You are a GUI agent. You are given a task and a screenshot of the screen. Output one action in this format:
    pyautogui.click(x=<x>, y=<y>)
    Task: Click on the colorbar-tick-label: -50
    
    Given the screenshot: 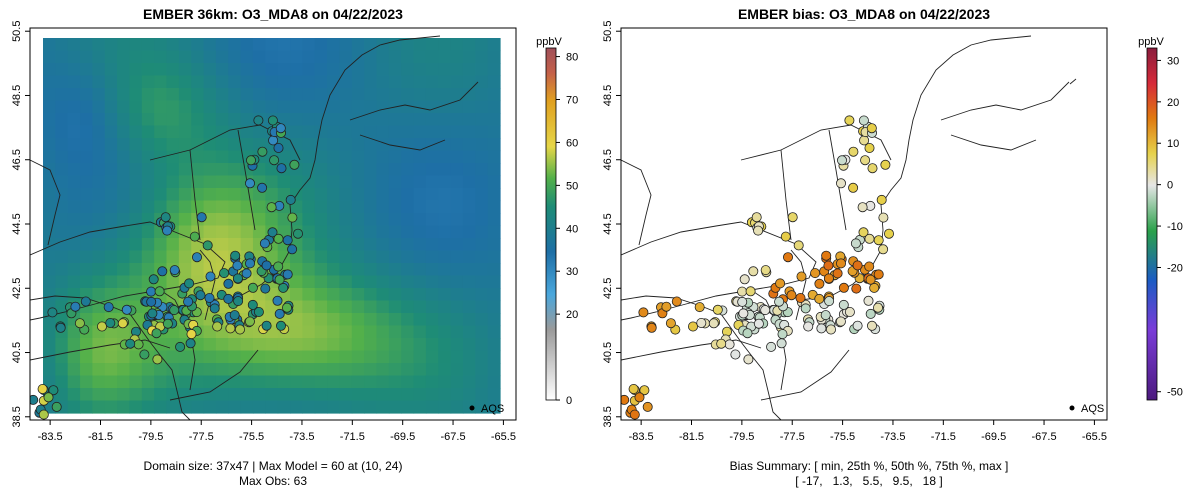 What is the action you would take?
    pyautogui.click(x=1175, y=393)
    